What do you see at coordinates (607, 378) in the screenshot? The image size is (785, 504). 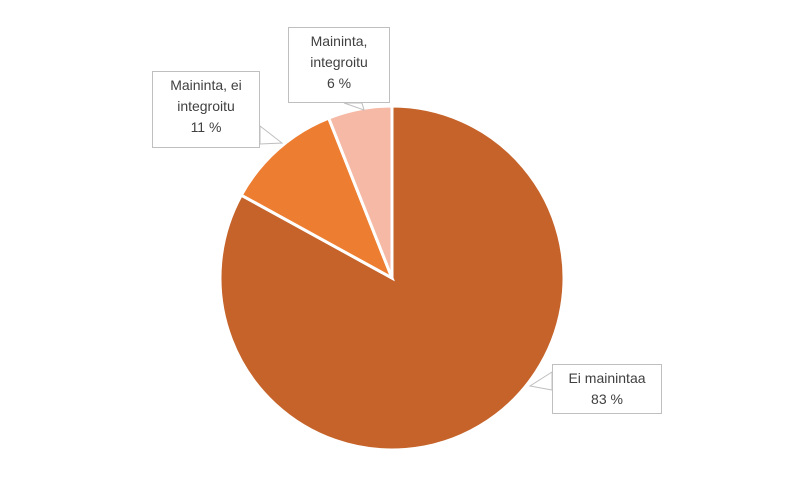 I see `category-label: Ei mainintaa` at bounding box center [607, 378].